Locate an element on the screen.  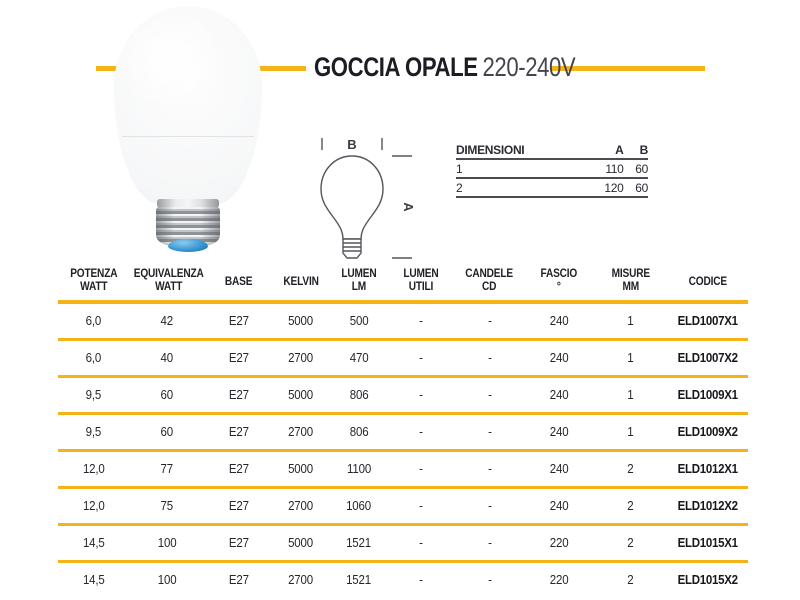
spec-col-header: CODICE is located at coordinates (707, 283).